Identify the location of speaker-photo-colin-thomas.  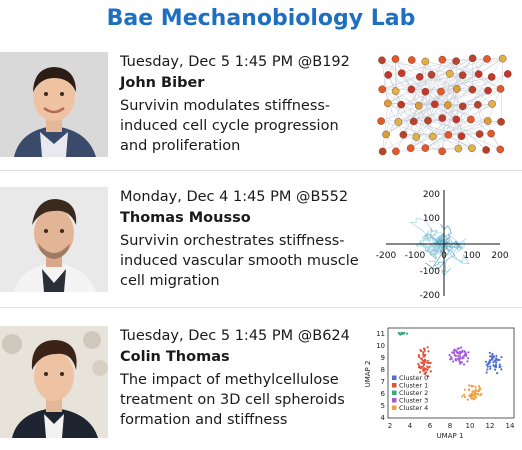
(54, 382).